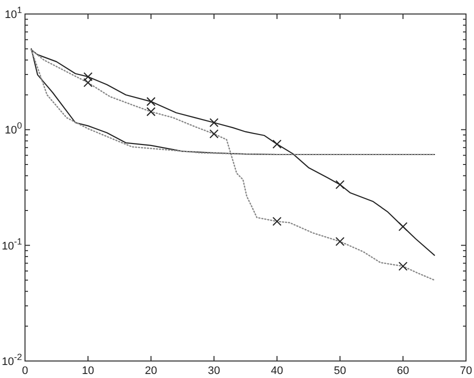 The height and width of the screenshot is (378, 474). I want to click on y-tick-label: 10$^{-1}$, so click(12, 244).